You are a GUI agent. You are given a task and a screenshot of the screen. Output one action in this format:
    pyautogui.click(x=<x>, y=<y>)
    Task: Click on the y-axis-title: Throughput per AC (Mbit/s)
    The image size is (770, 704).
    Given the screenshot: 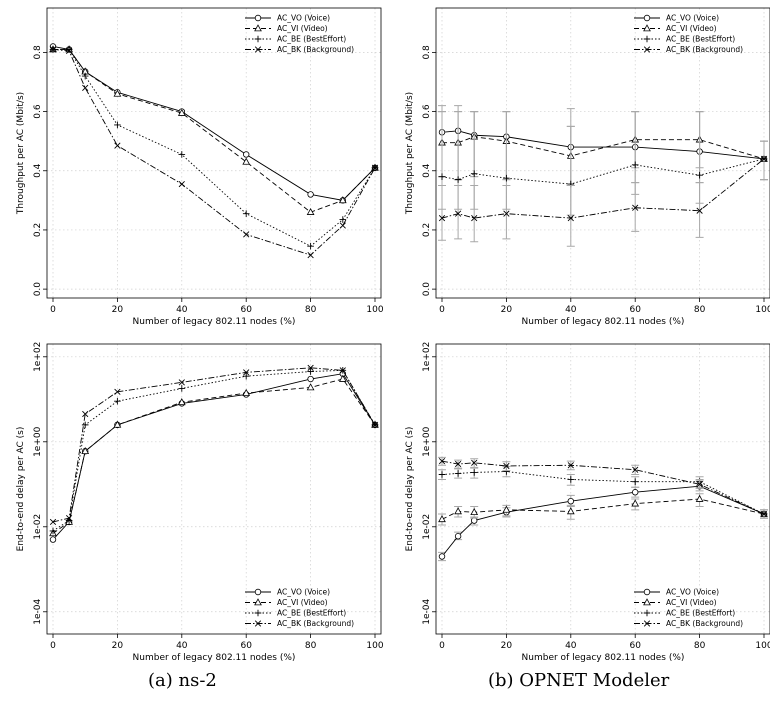 What is the action you would take?
    pyautogui.click(x=410, y=153)
    